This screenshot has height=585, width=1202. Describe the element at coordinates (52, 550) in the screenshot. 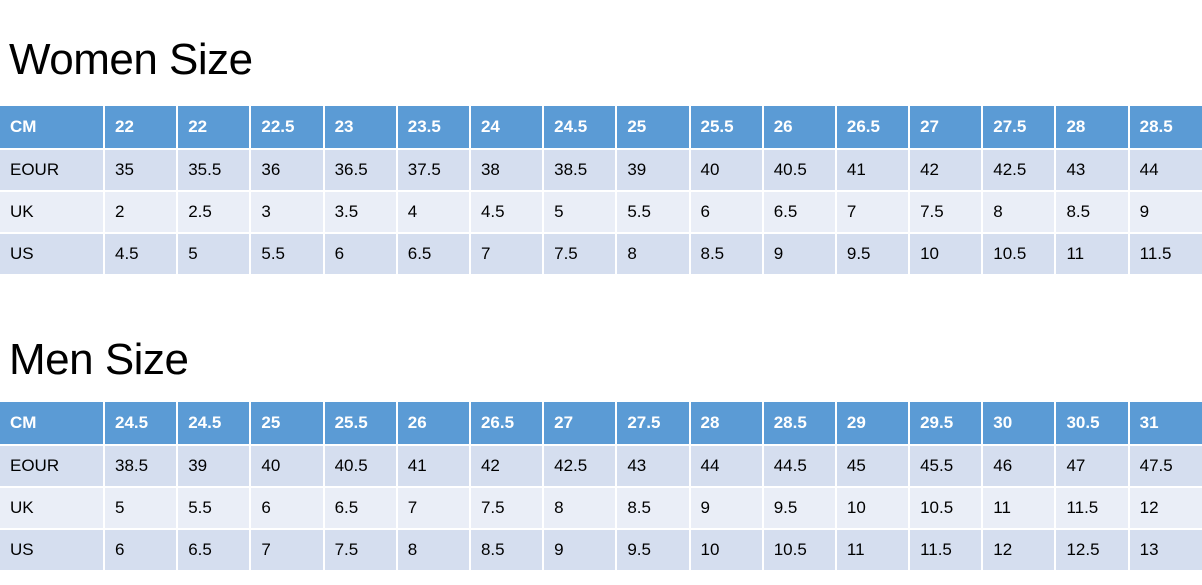

I see `men-row-label: US` at that location.